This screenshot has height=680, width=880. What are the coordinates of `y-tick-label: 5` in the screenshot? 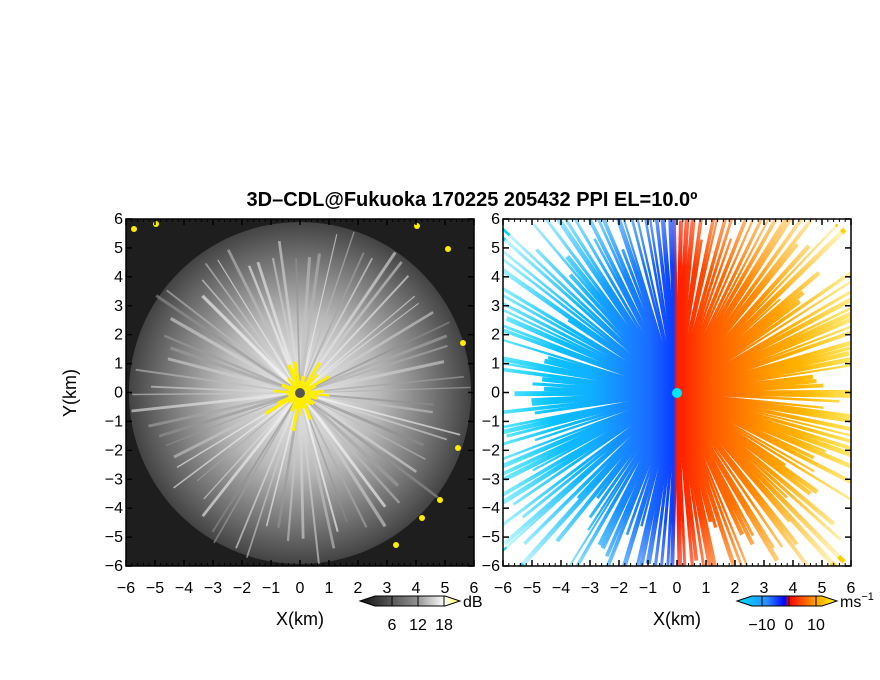 It's located at (118, 248).